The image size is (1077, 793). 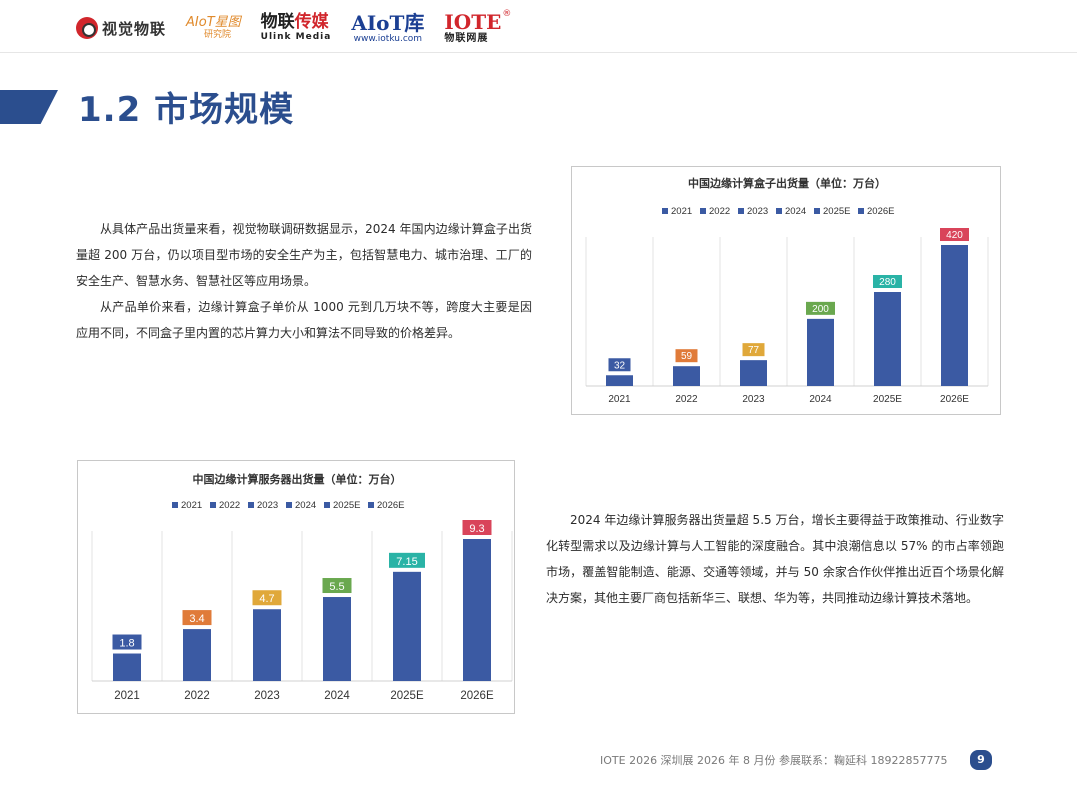 I want to click on data-label: 280, so click(x=887, y=282).